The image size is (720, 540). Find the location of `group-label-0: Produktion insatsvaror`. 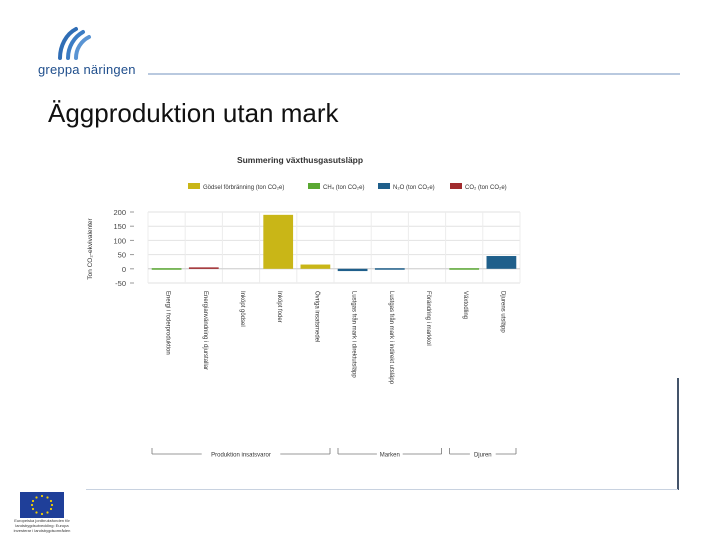

group-label-0: Produktion insatsvaror is located at coordinates (241, 456).